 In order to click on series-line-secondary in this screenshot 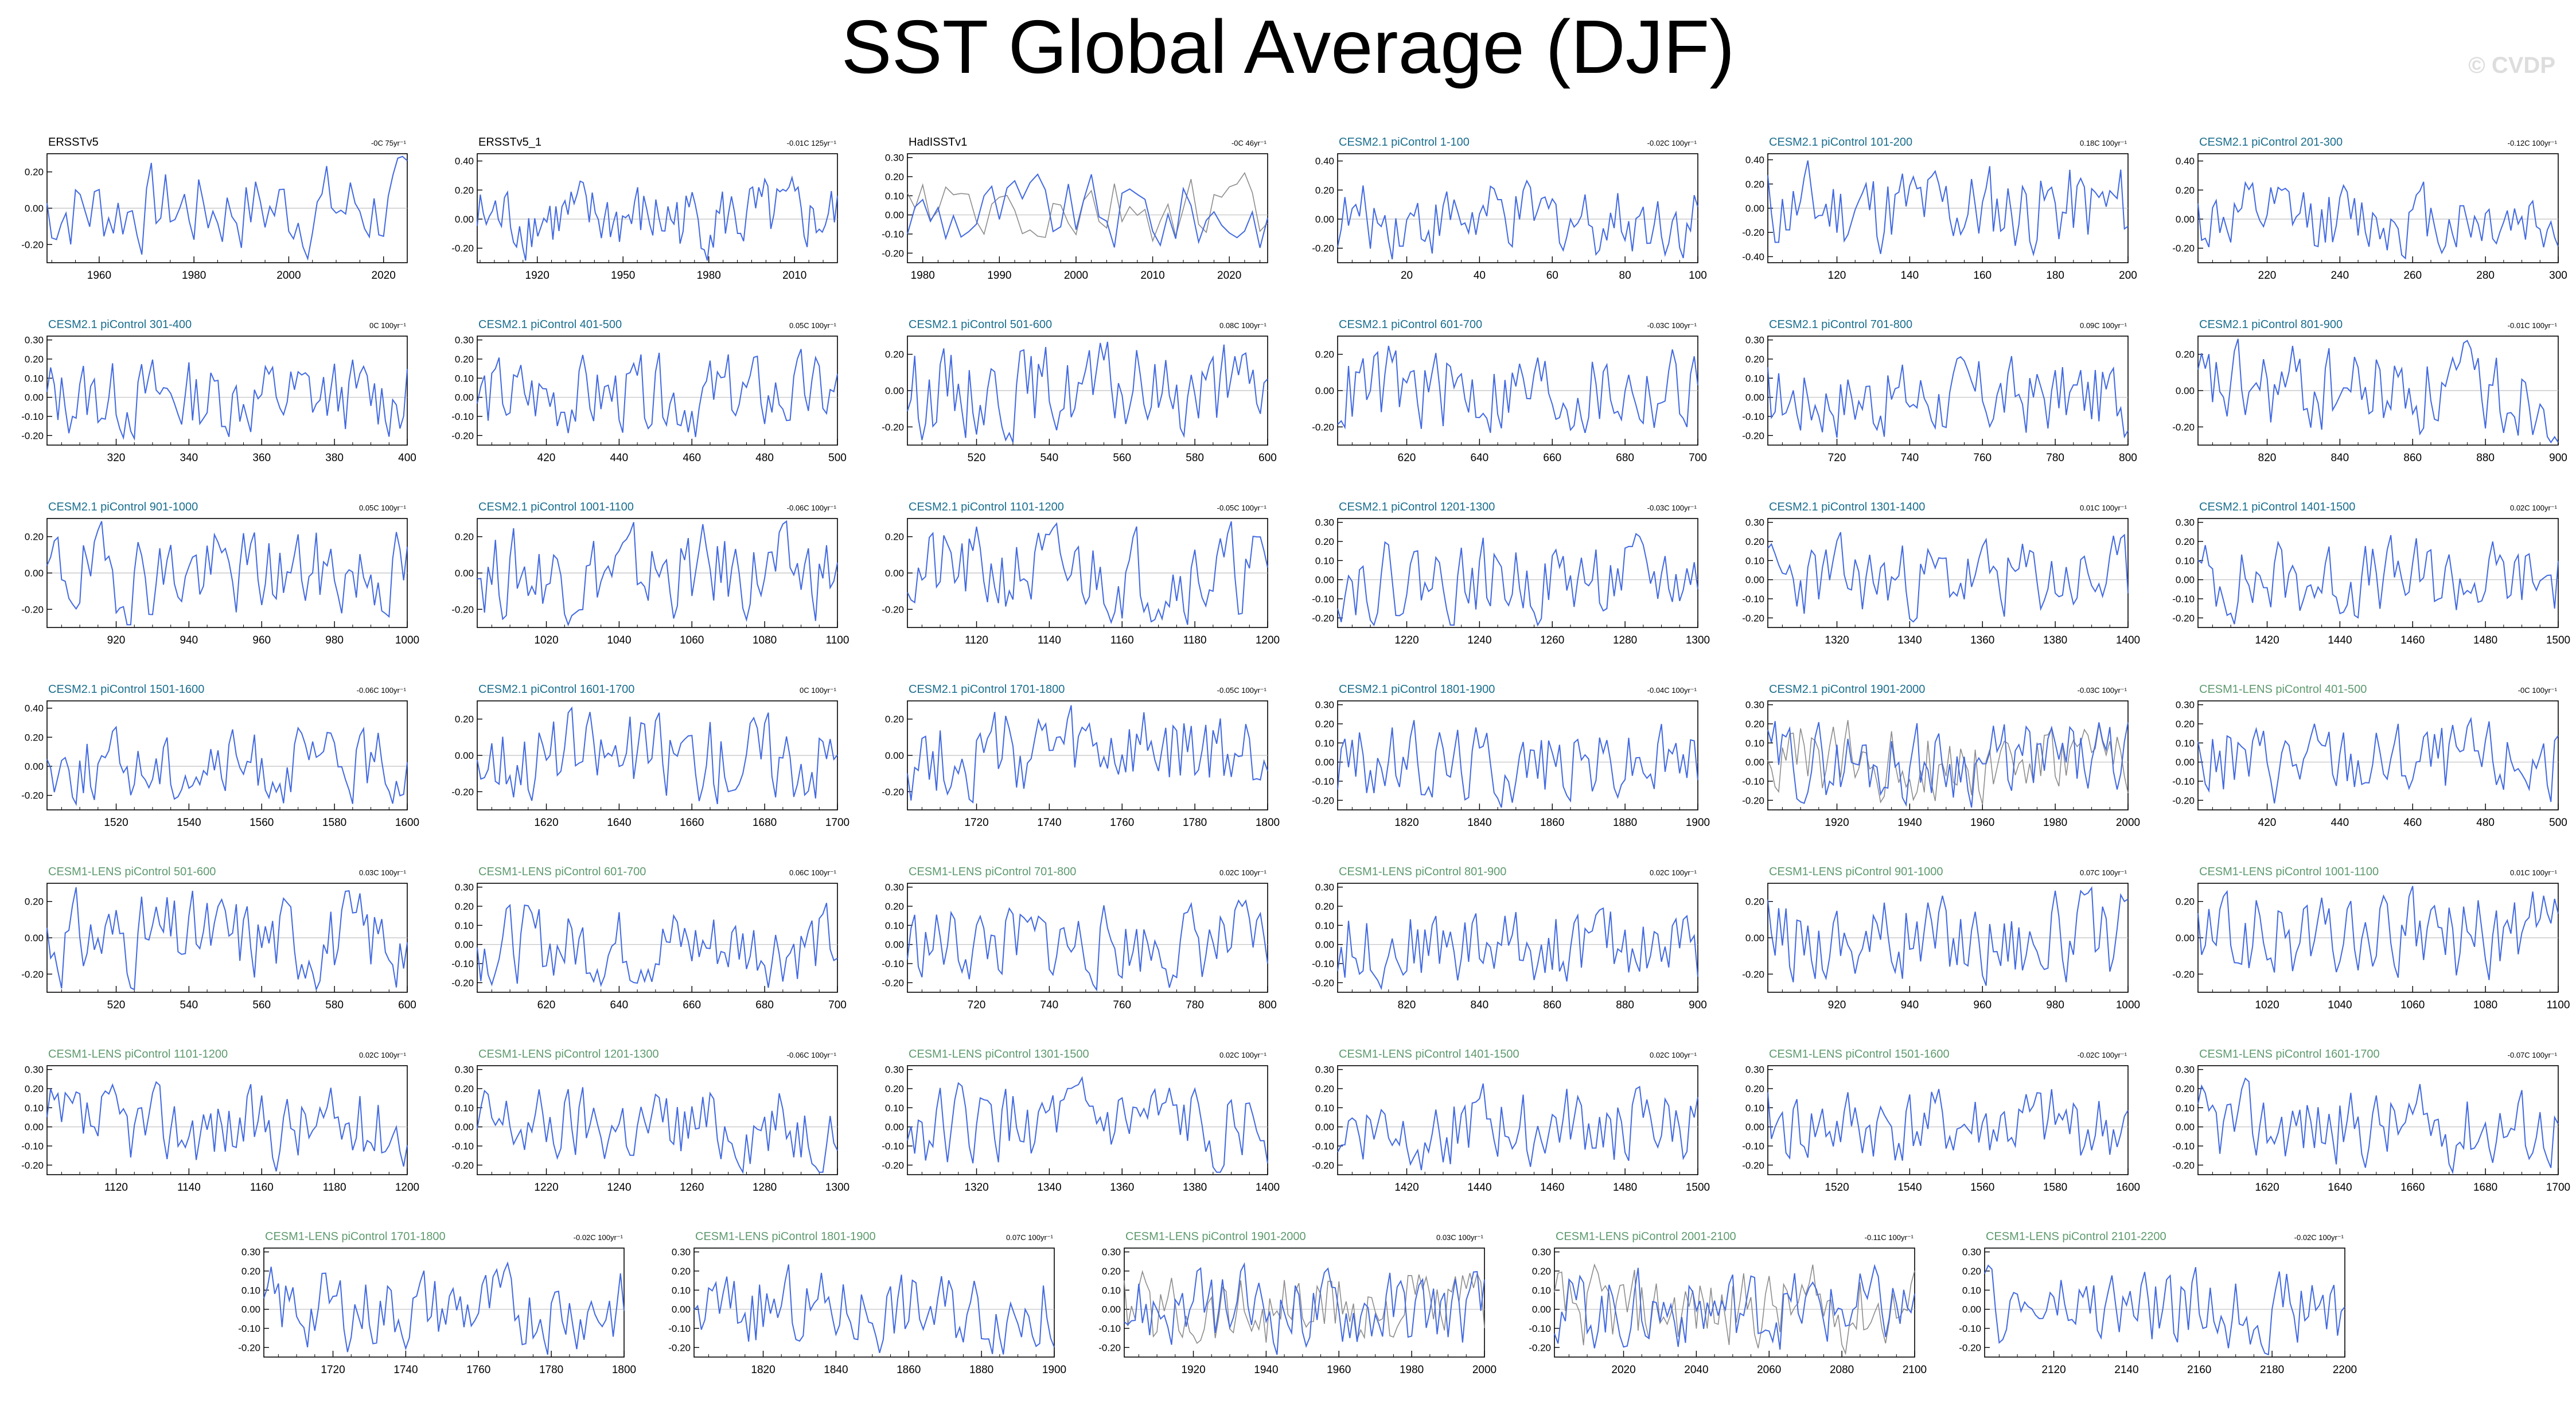, I will do `click(1304, 1307)`.